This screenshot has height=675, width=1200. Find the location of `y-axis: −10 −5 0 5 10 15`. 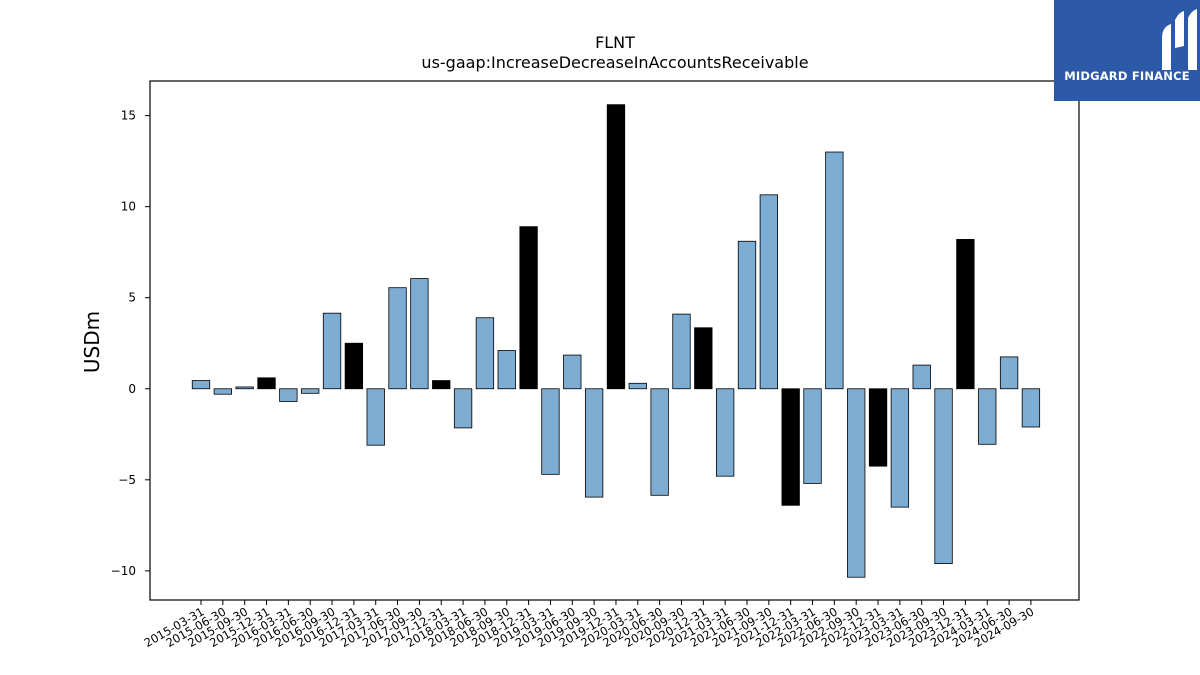

y-axis: −10 −5 0 5 10 15 is located at coordinates (130, 343).